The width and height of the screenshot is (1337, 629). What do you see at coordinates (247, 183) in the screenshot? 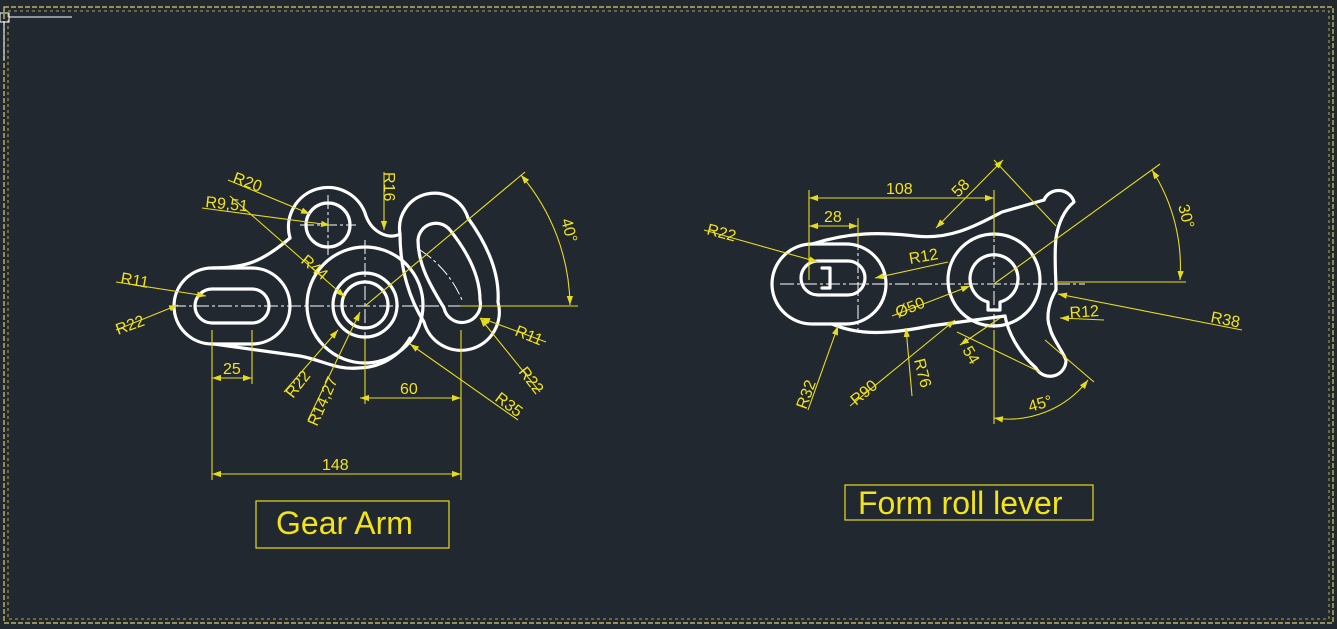
I see `dim-text: R20` at bounding box center [247, 183].